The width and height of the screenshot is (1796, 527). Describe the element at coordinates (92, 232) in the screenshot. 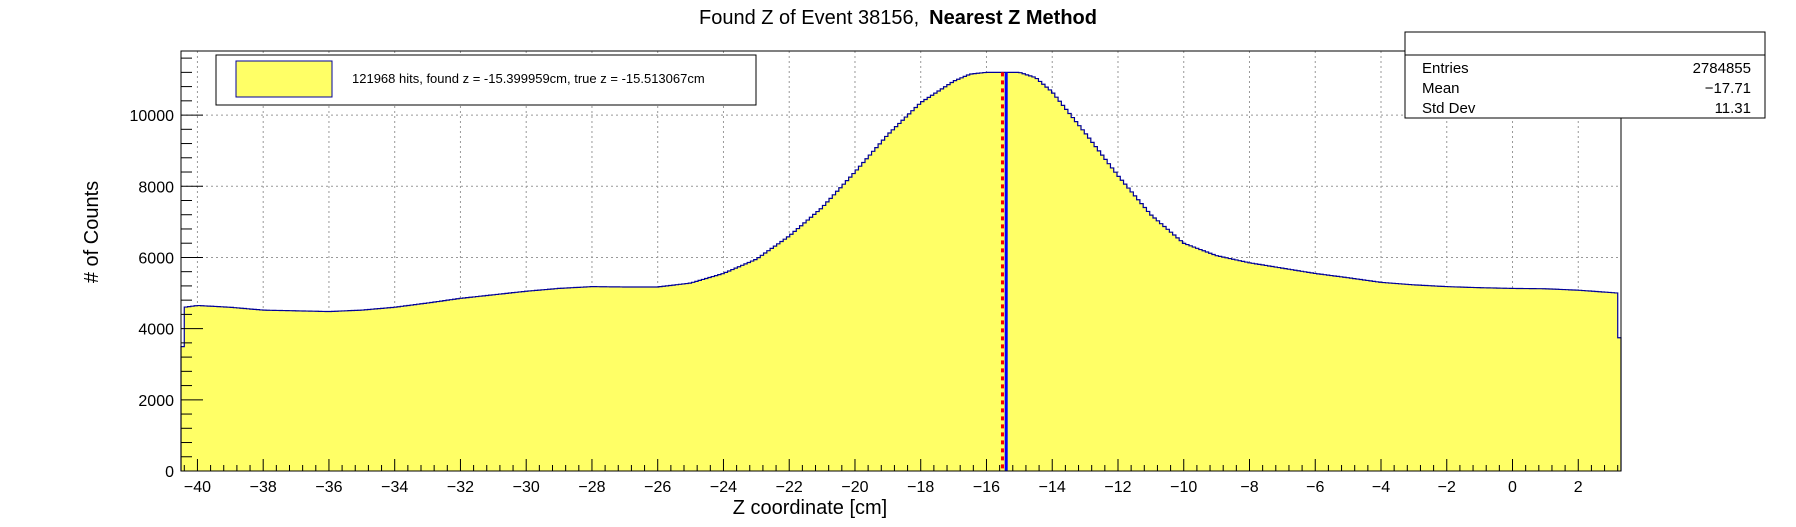

I see `y-axis-title: # of Counts` at that location.